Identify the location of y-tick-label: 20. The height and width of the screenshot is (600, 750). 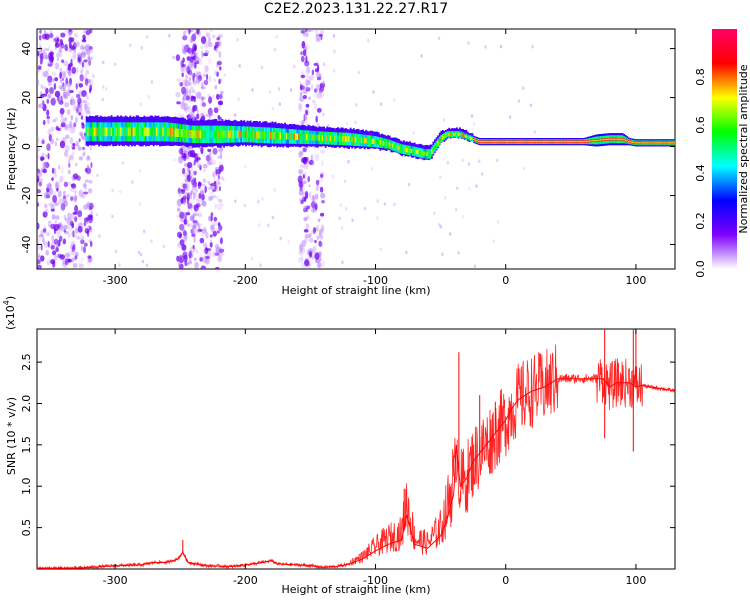
(26, 98).